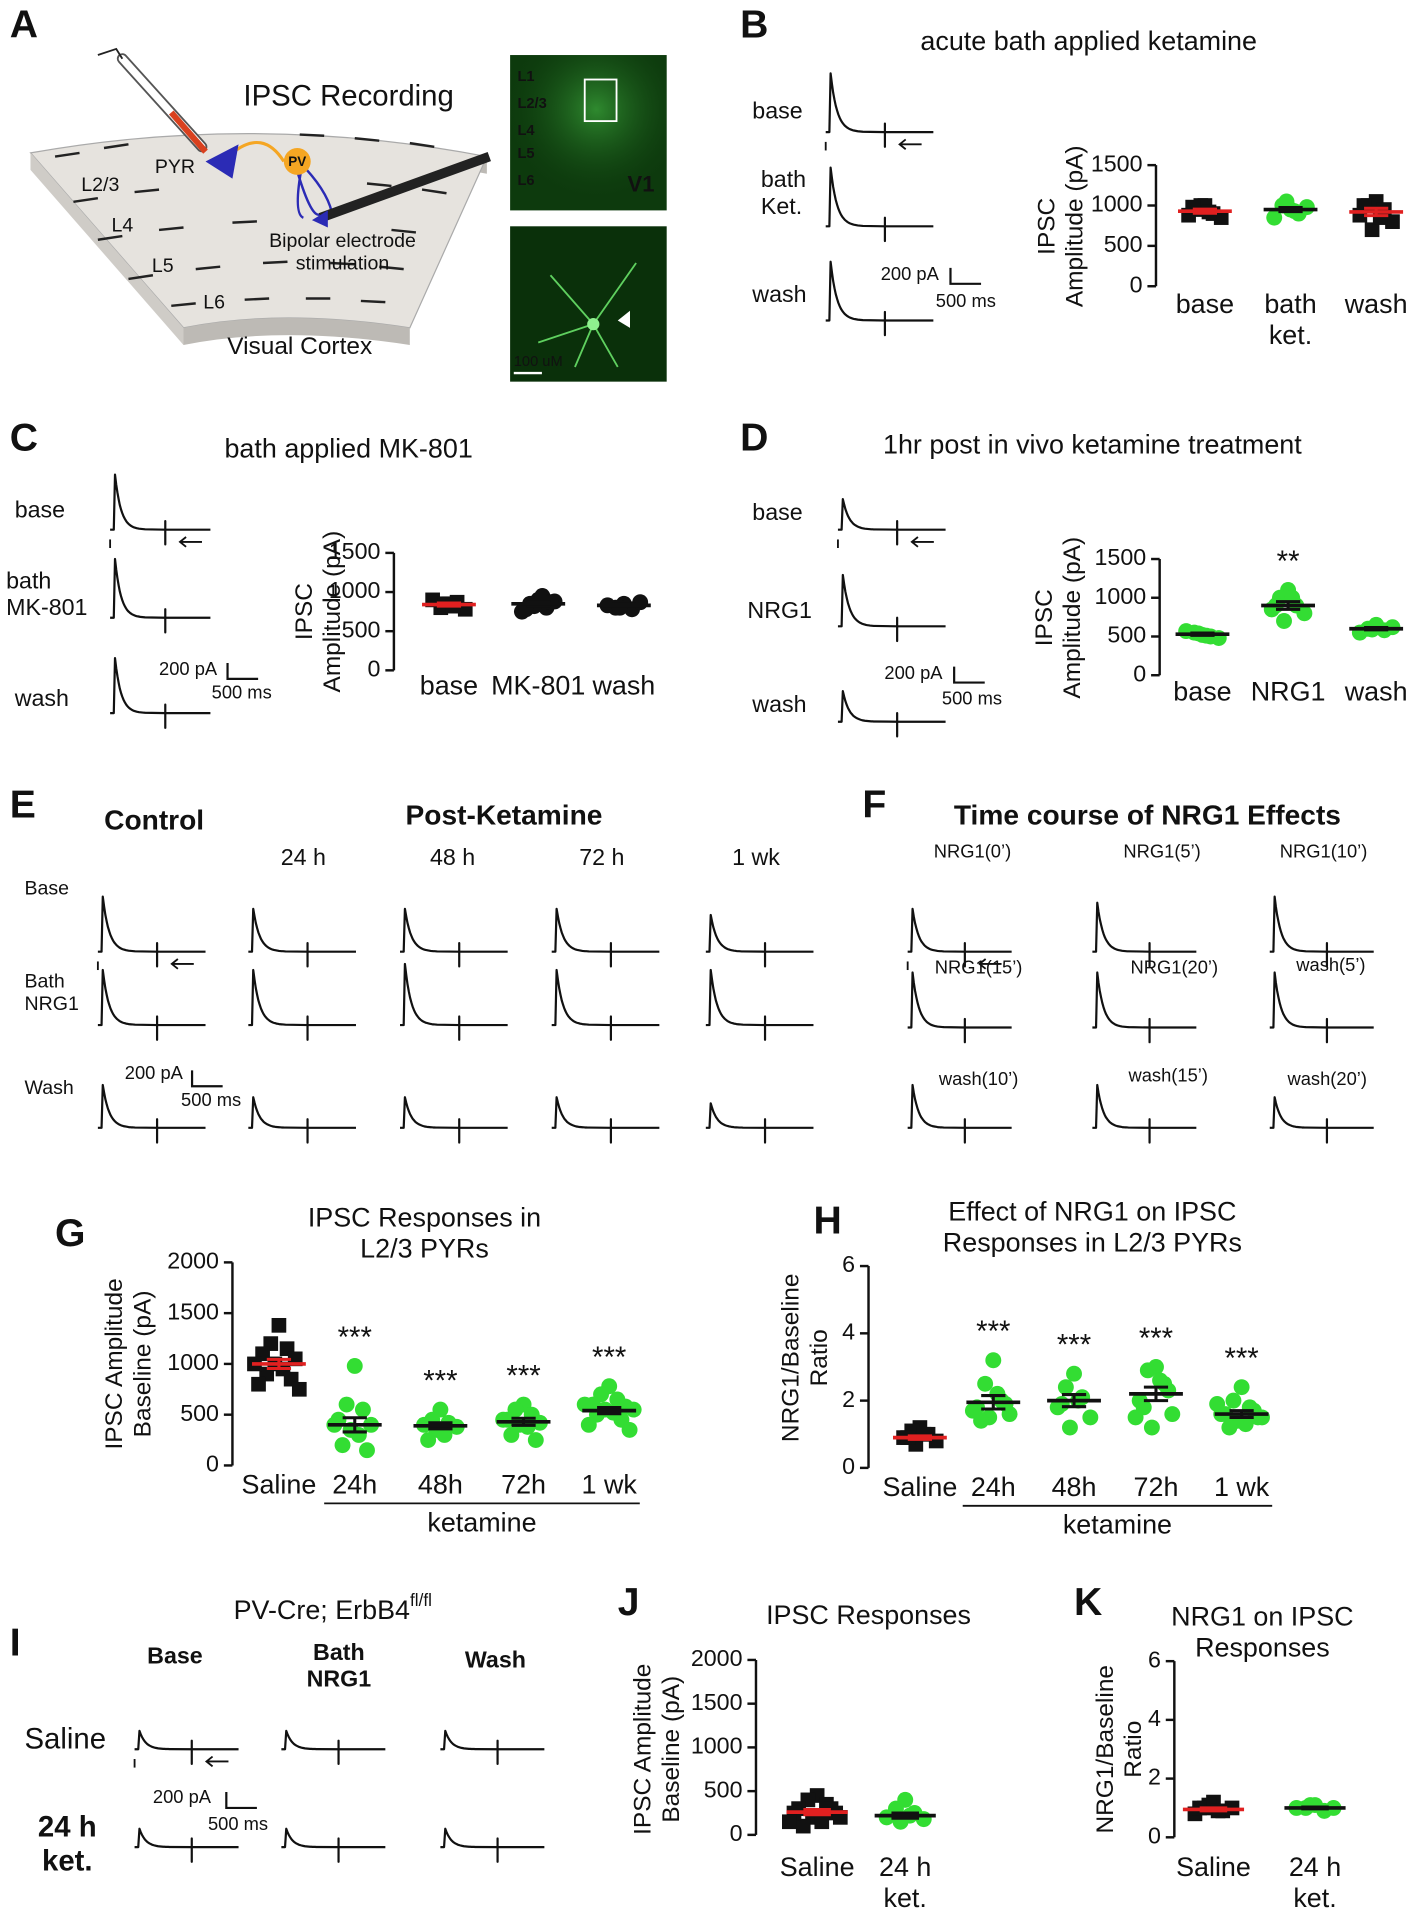 The height and width of the screenshot is (1920, 1419). Describe the element at coordinates (523, 1484) in the screenshot. I see `label: 72h` at that location.